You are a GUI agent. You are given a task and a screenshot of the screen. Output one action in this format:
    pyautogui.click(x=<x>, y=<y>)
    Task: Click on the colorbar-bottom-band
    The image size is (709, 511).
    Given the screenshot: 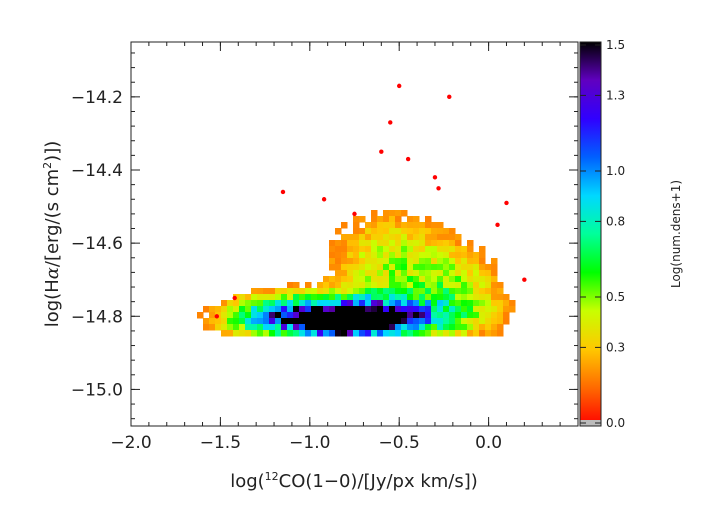 What is the action you would take?
    pyautogui.click(x=590, y=423)
    